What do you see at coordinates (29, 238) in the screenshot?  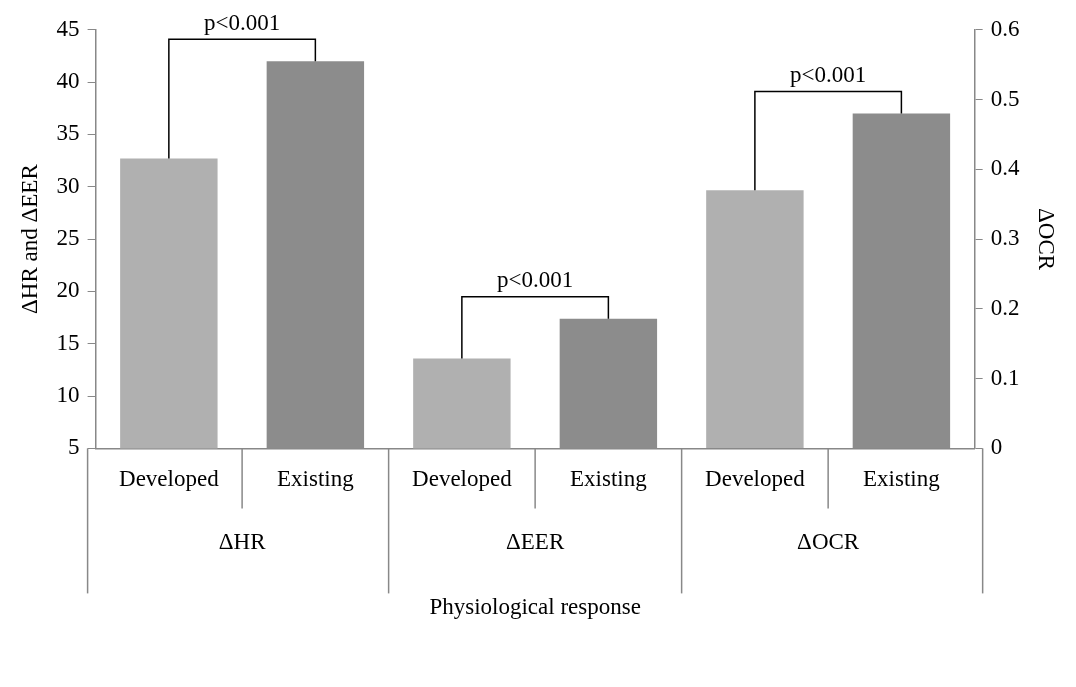 I see `y-axis-title: ΔHR and ΔEER` at bounding box center [29, 238].